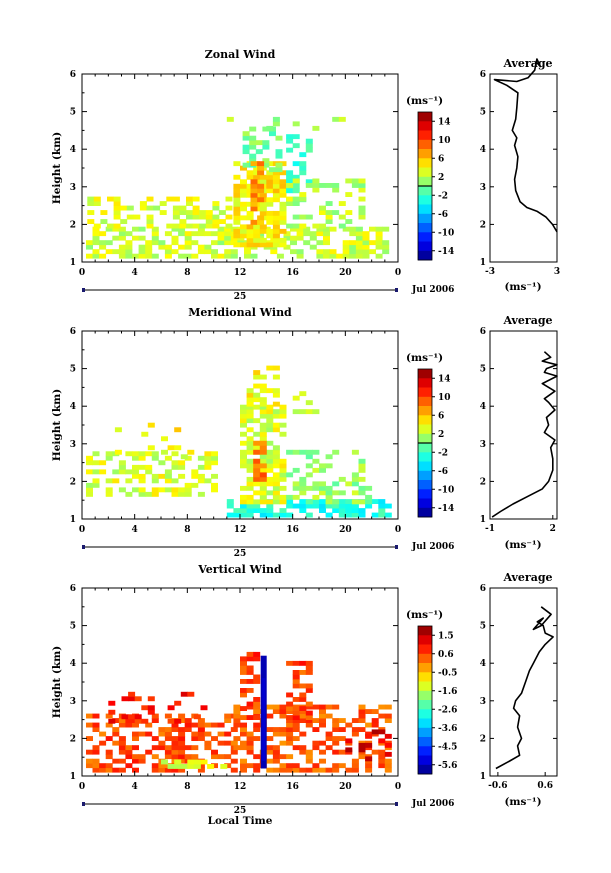 The height and width of the screenshot is (873, 611). I want to click on x-tick-label: 20, so click(345, 273).